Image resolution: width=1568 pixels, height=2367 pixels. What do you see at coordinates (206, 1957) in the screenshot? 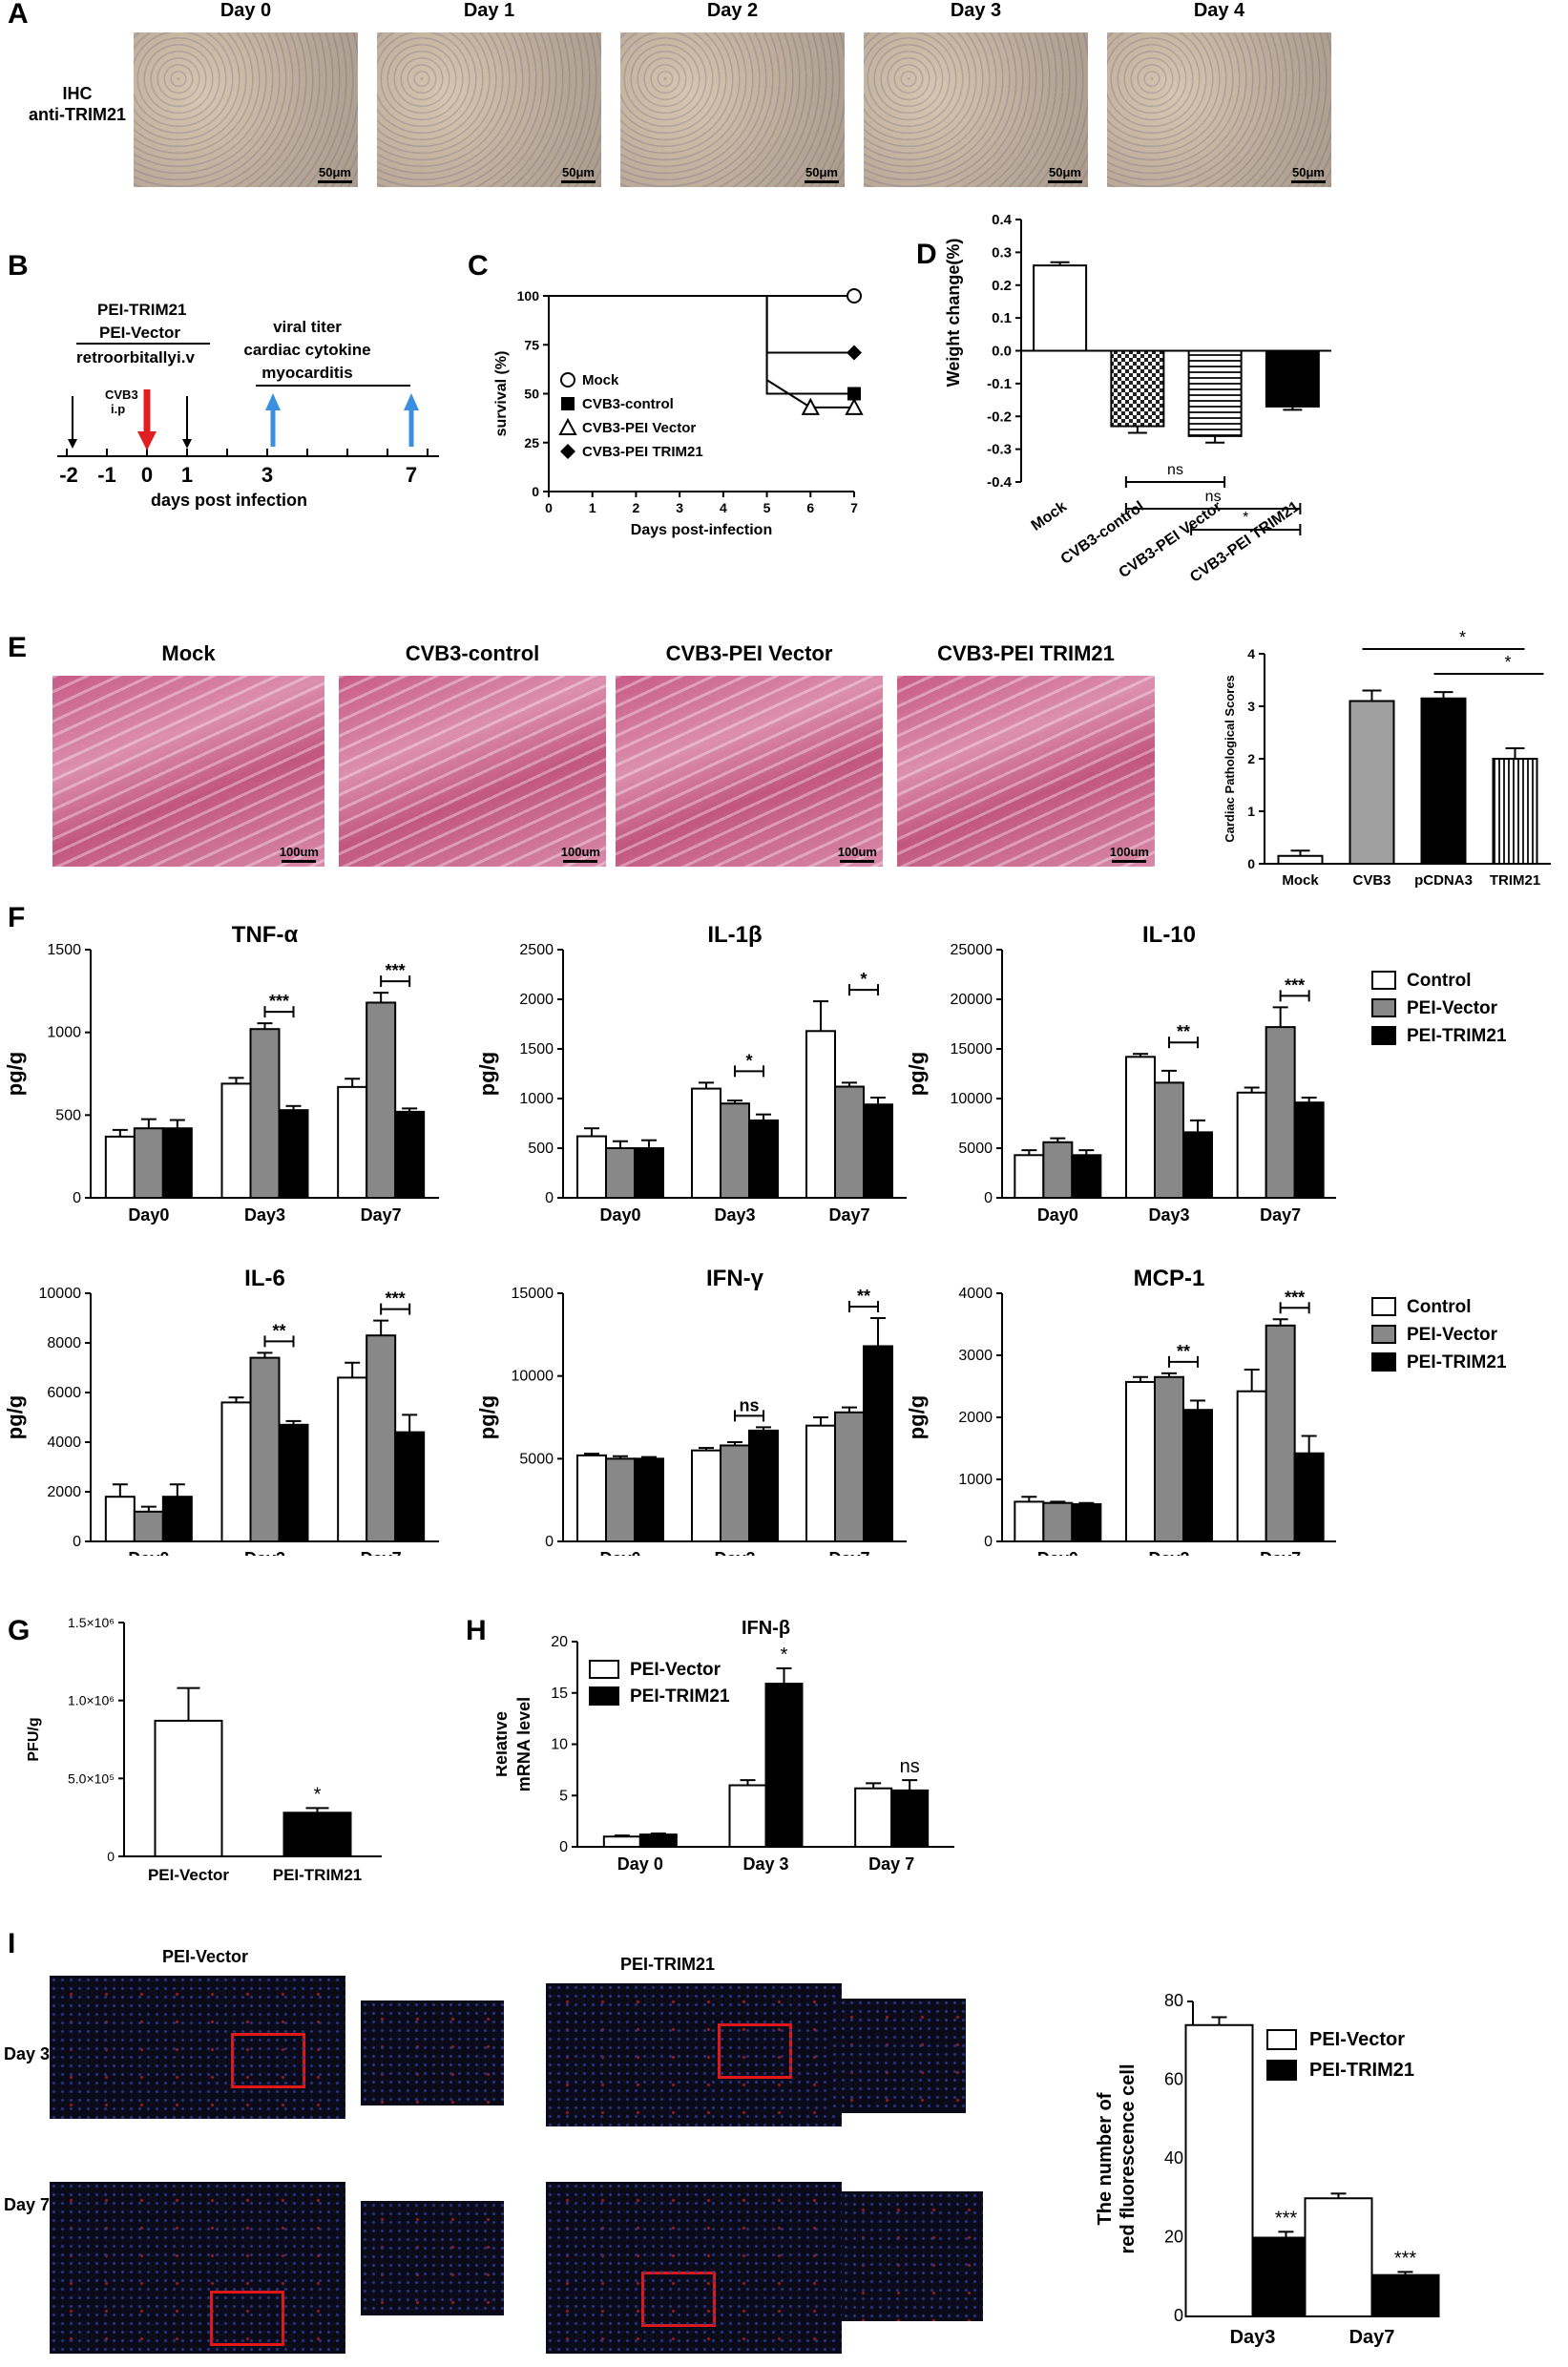
I see `panel-i-col1: PEI-Vector` at bounding box center [206, 1957].